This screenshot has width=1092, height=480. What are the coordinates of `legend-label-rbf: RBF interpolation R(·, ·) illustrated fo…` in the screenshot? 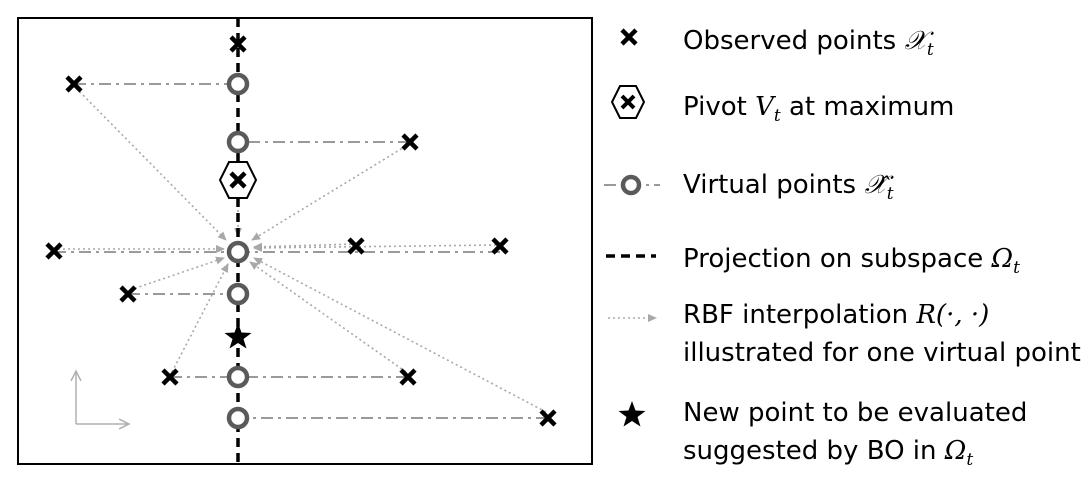 It's located at (882, 334).